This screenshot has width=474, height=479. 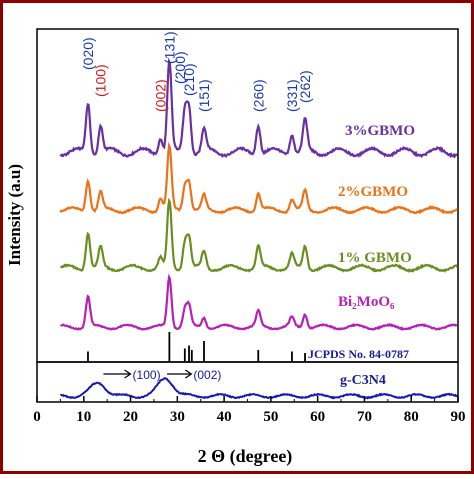 What do you see at coordinates (375, 258) in the screenshot?
I see `series-label-1gbmo: 1% GBMO` at bounding box center [375, 258].